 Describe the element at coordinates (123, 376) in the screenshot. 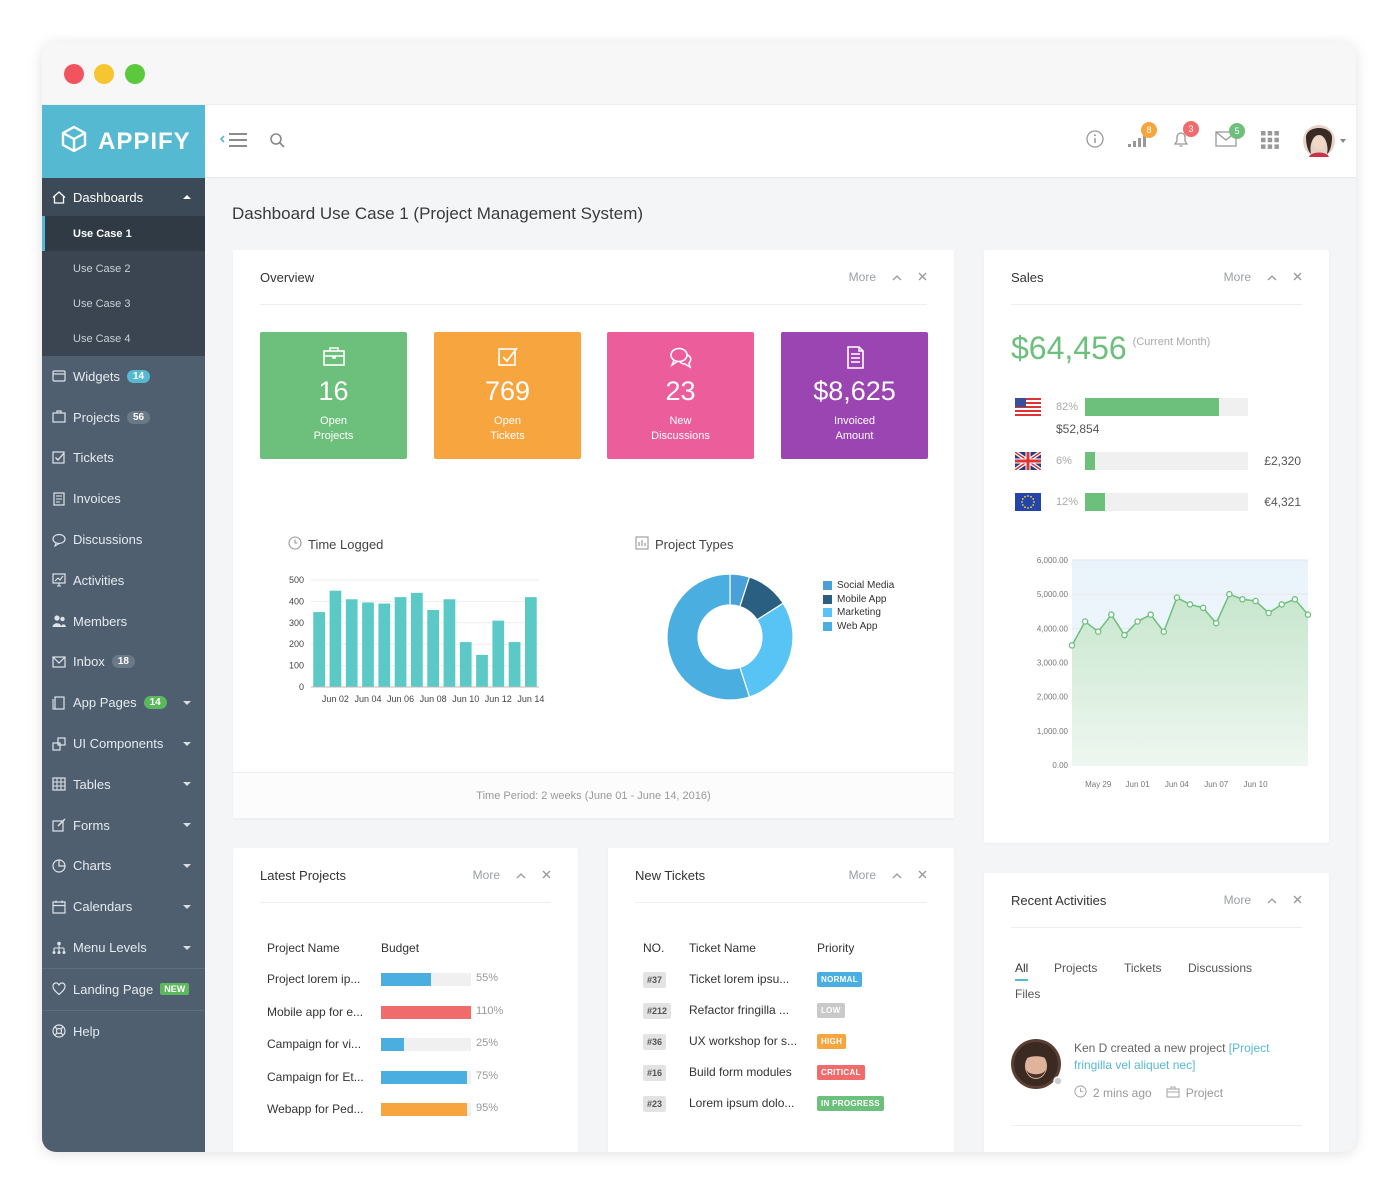

I see `sidebar-item-widgets: Widgets 14` at that location.